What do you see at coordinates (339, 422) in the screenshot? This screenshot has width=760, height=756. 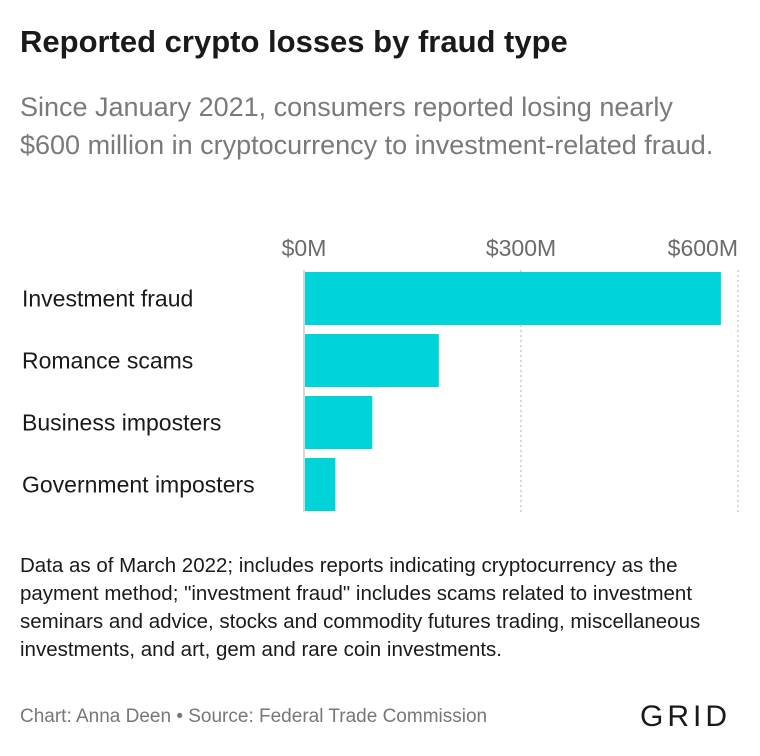 I see `bar-business-imposters` at bounding box center [339, 422].